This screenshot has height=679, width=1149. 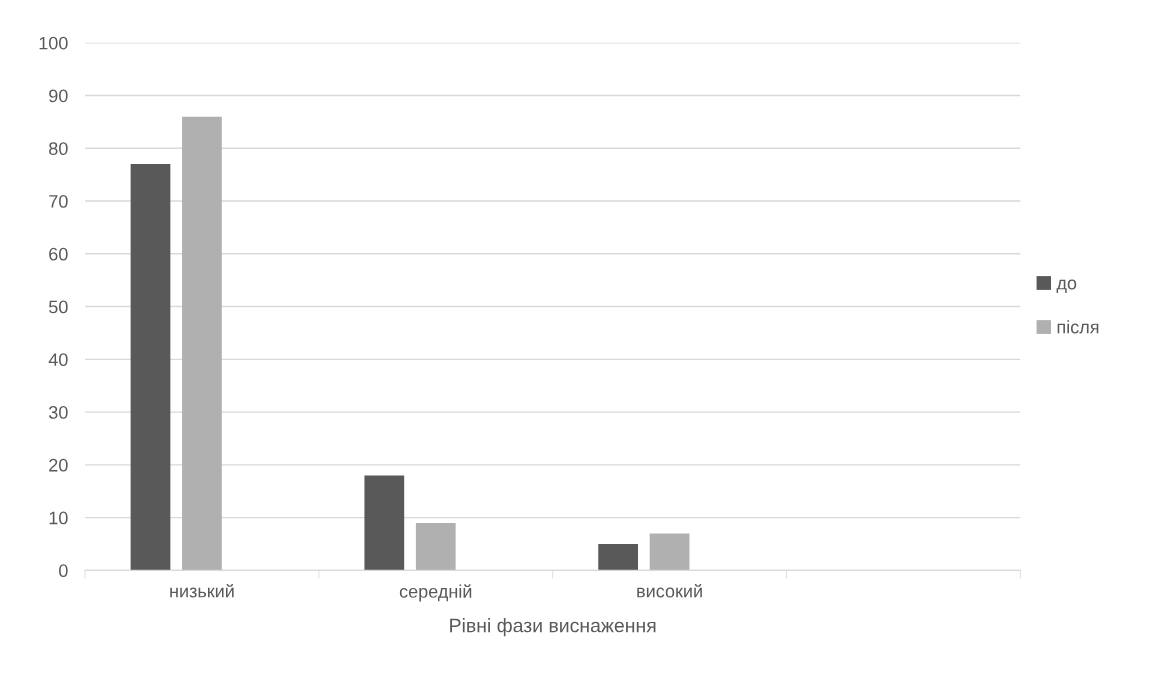 I want to click on y-tick-label: 30, so click(x=58, y=412).